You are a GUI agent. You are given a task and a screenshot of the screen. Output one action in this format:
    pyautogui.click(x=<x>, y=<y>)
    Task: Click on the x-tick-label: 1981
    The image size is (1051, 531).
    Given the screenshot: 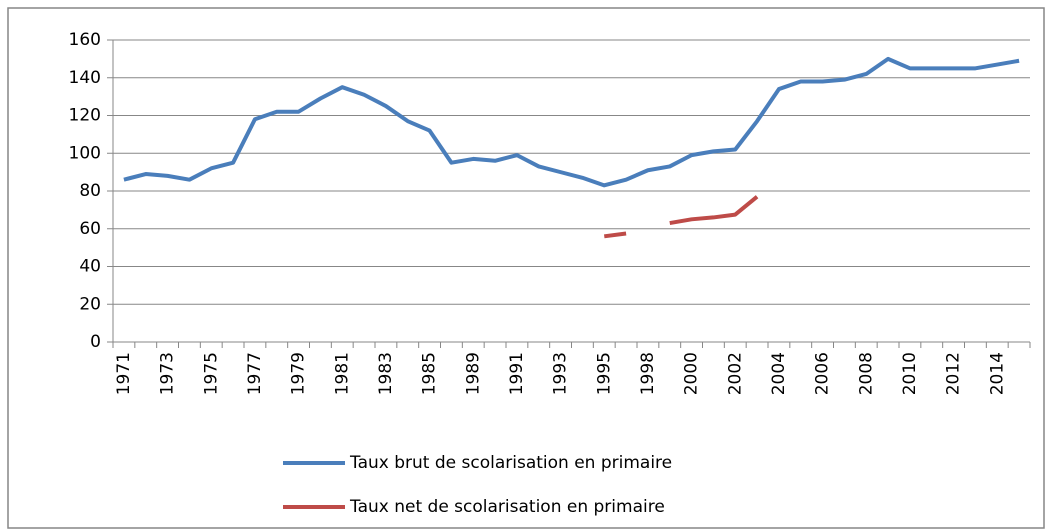 What is the action you would take?
    pyautogui.click(x=342, y=373)
    